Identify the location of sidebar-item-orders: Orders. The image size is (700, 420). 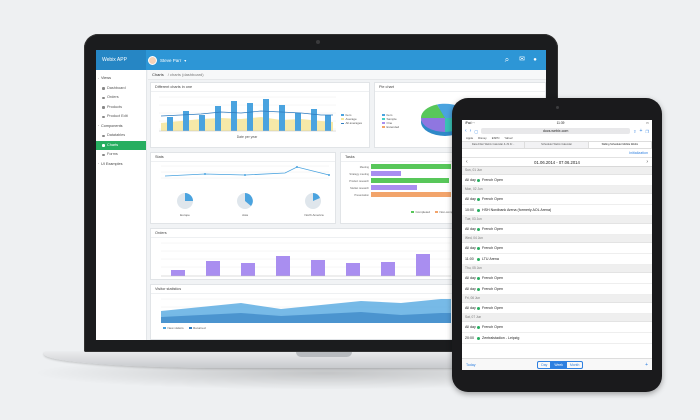
(121, 98).